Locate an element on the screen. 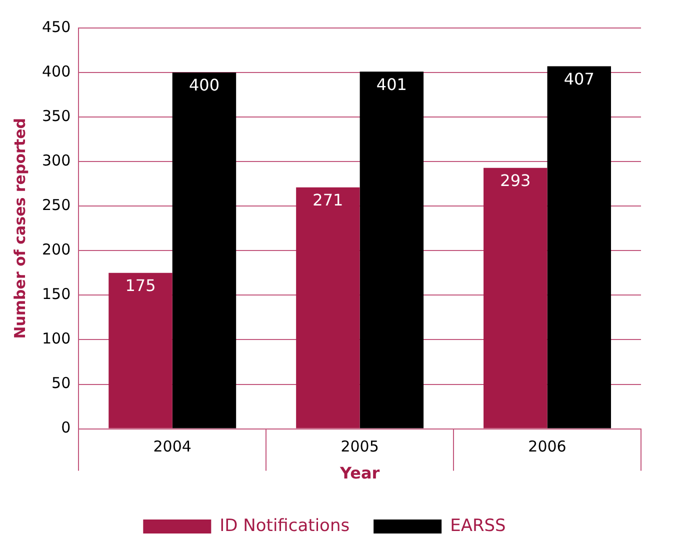 Image resolution: width=679 pixels, height=553 pixels. y-tick-label: 200 is located at coordinates (56, 249).